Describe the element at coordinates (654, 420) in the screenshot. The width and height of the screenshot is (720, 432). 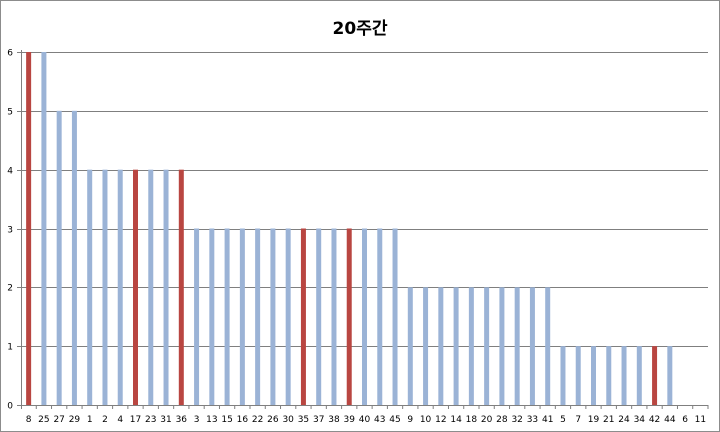
I see `x-tick-label: 42` at that location.